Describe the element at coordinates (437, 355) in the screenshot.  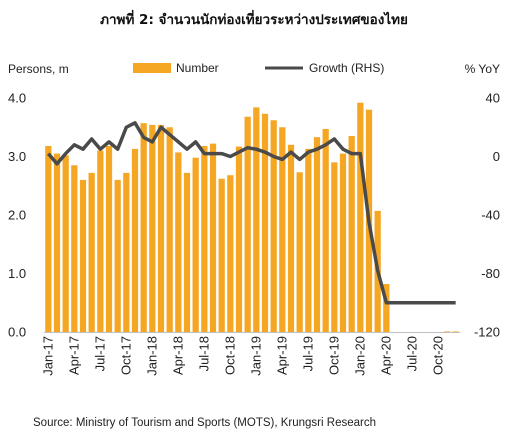
I see `x-tick-label: Oct-20` at that location.